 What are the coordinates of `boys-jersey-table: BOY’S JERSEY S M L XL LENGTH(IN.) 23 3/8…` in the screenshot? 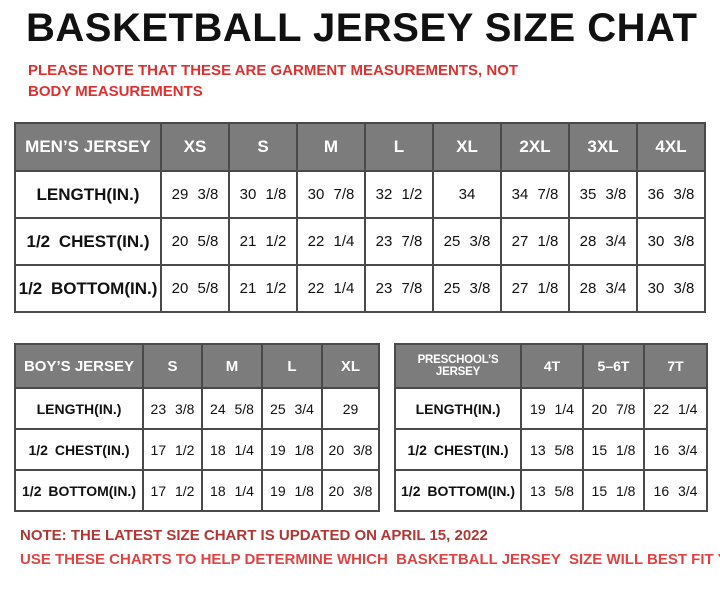 It's located at (197, 427).